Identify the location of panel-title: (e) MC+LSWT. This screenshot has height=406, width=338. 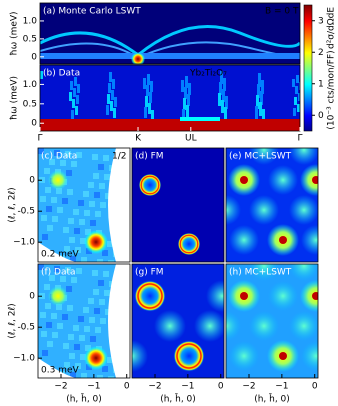
(260, 157).